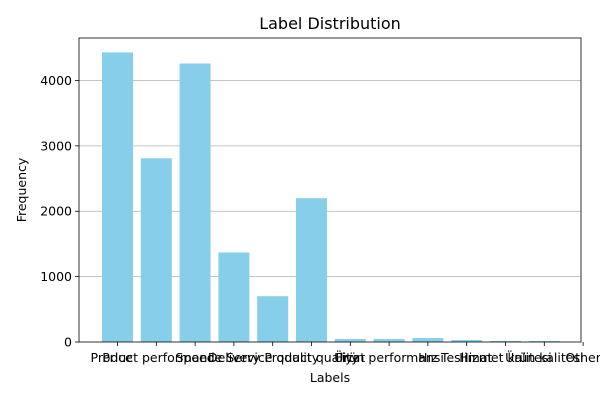 This screenshot has height=404, width=600. I want to click on x-tick-label: Service quality, so click(273, 357).